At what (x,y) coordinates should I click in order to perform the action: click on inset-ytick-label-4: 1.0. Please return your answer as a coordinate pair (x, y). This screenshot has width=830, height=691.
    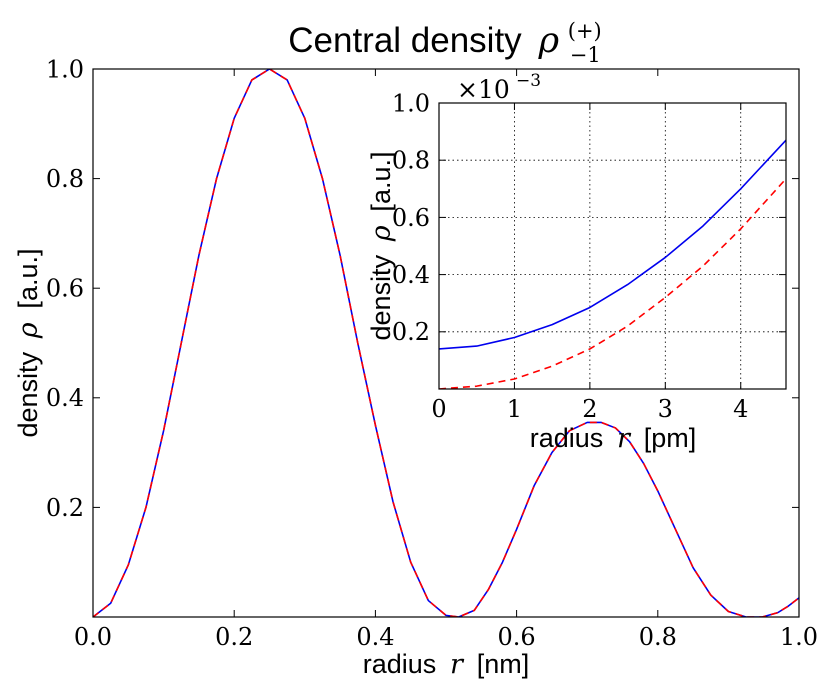
    Looking at the image, I should click on (411, 103).